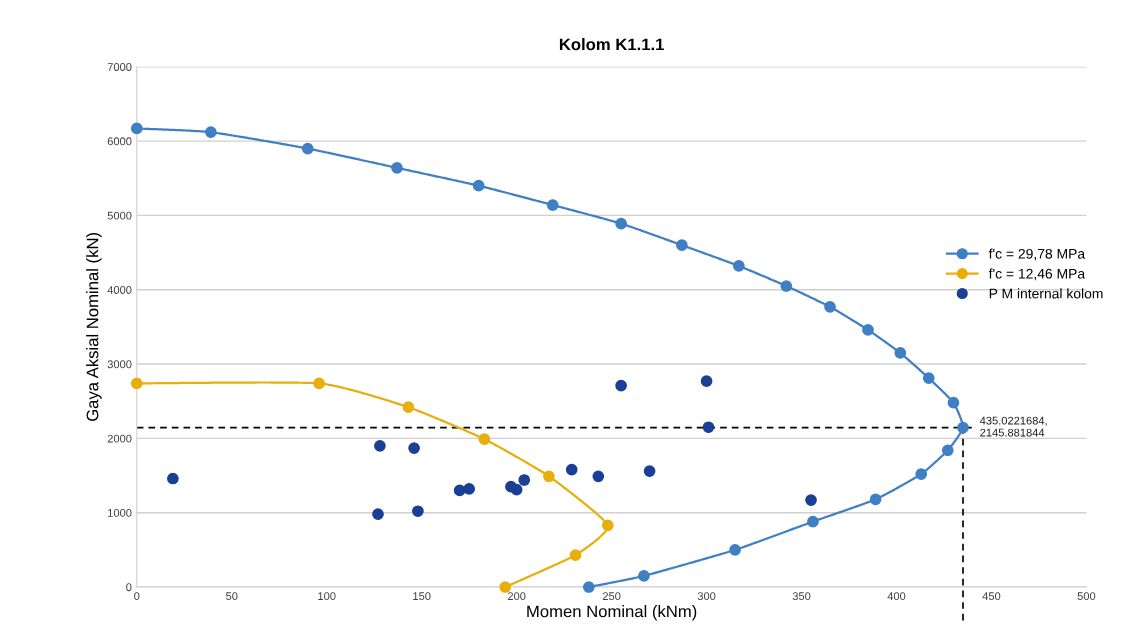  What do you see at coordinates (516, 596) in the screenshot?
I see `x-tick-label: 200` at bounding box center [516, 596].